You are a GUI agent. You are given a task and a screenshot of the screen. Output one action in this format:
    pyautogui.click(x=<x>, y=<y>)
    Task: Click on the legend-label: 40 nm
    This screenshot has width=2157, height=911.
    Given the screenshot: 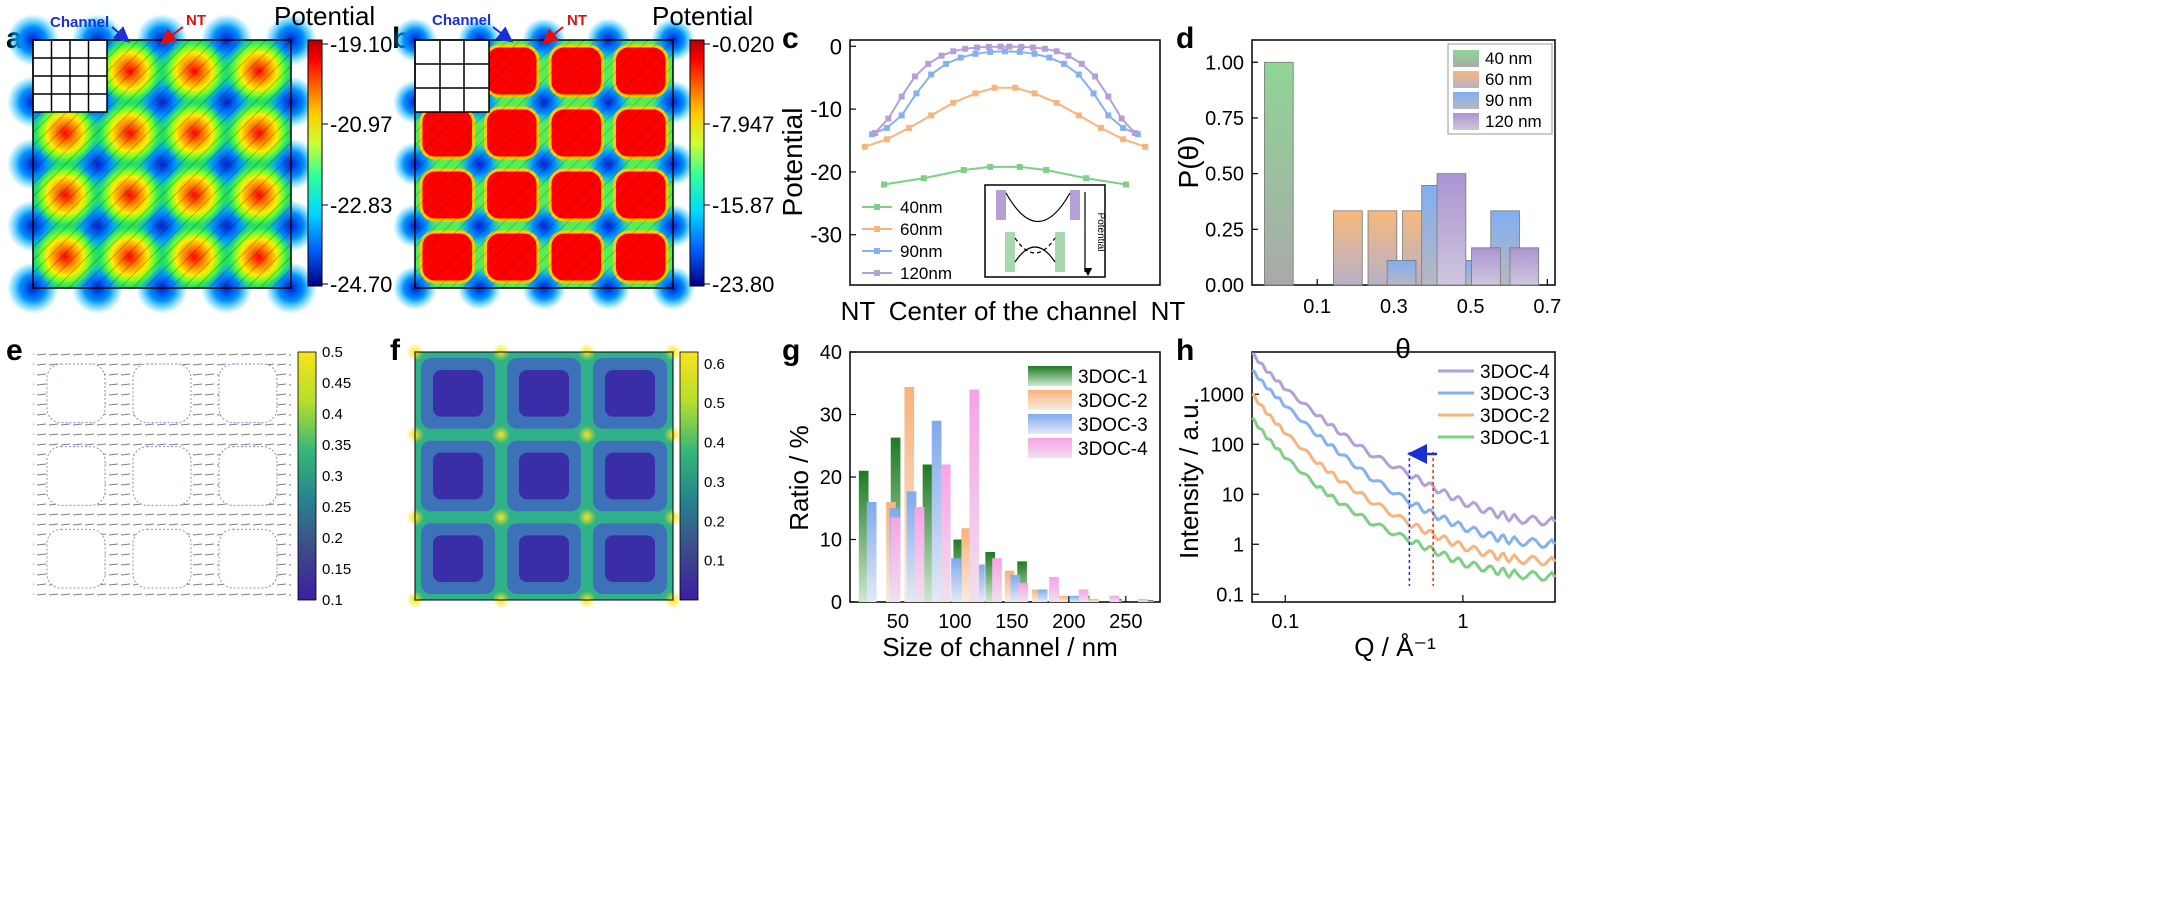 What is the action you would take?
    pyautogui.click(x=1508, y=58)
    